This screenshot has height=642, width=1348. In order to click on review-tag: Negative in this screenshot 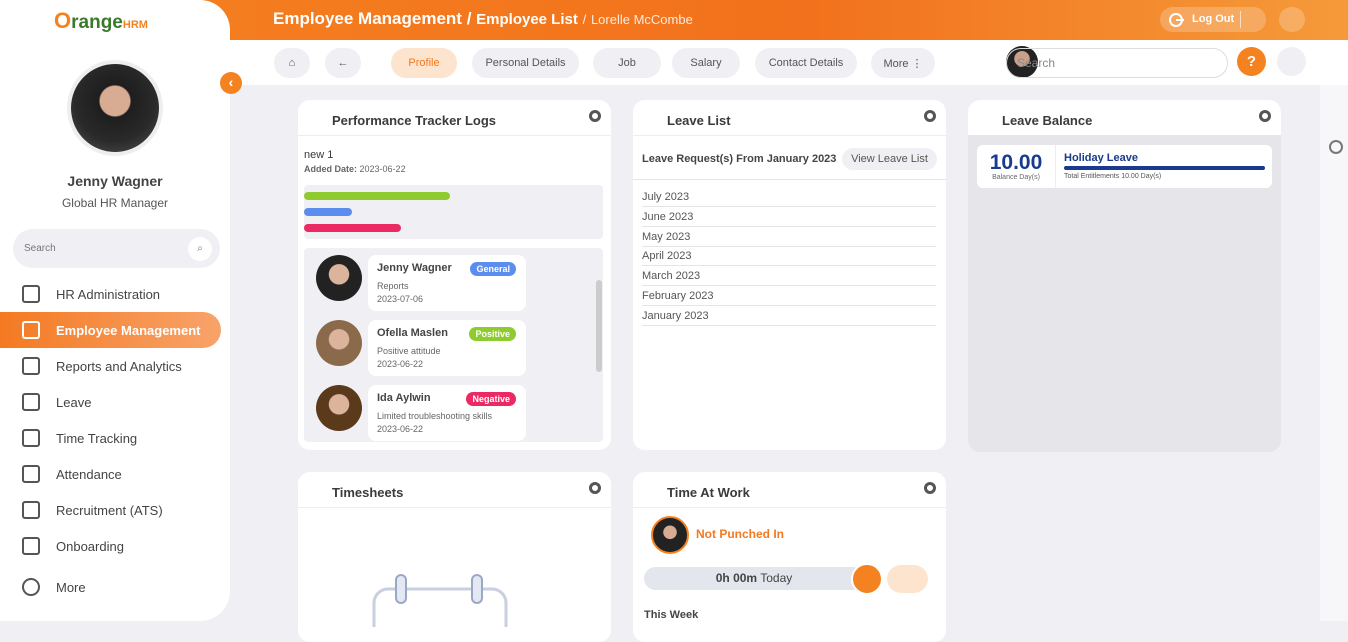, I will do `click(491, 399)`.